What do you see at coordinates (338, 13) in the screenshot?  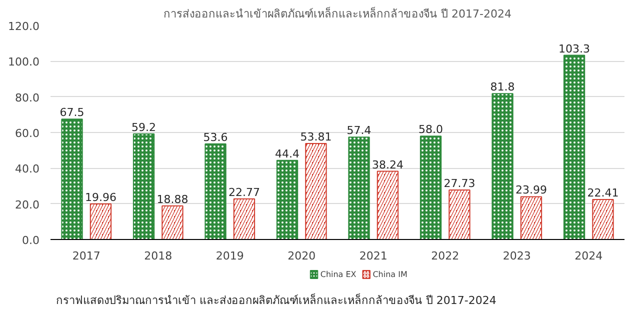 I see `chart-title: การส่งออกและนำเข้าผลิตภัณฑ์เหล็กและเหล็กกล้าของจีน ปี 2017-2024` at bounding box center [338, 13].